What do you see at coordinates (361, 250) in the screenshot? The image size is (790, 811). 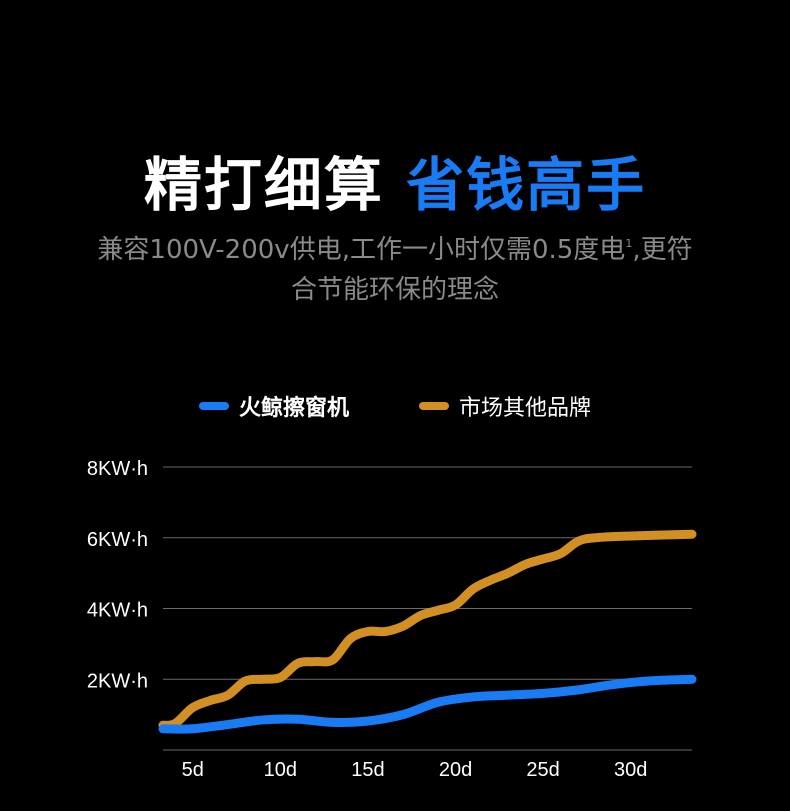 I see `subtitle-text: 兼容100V-200v供电,工作一小时仅需0.5度电` at bounding box center [361, 250].